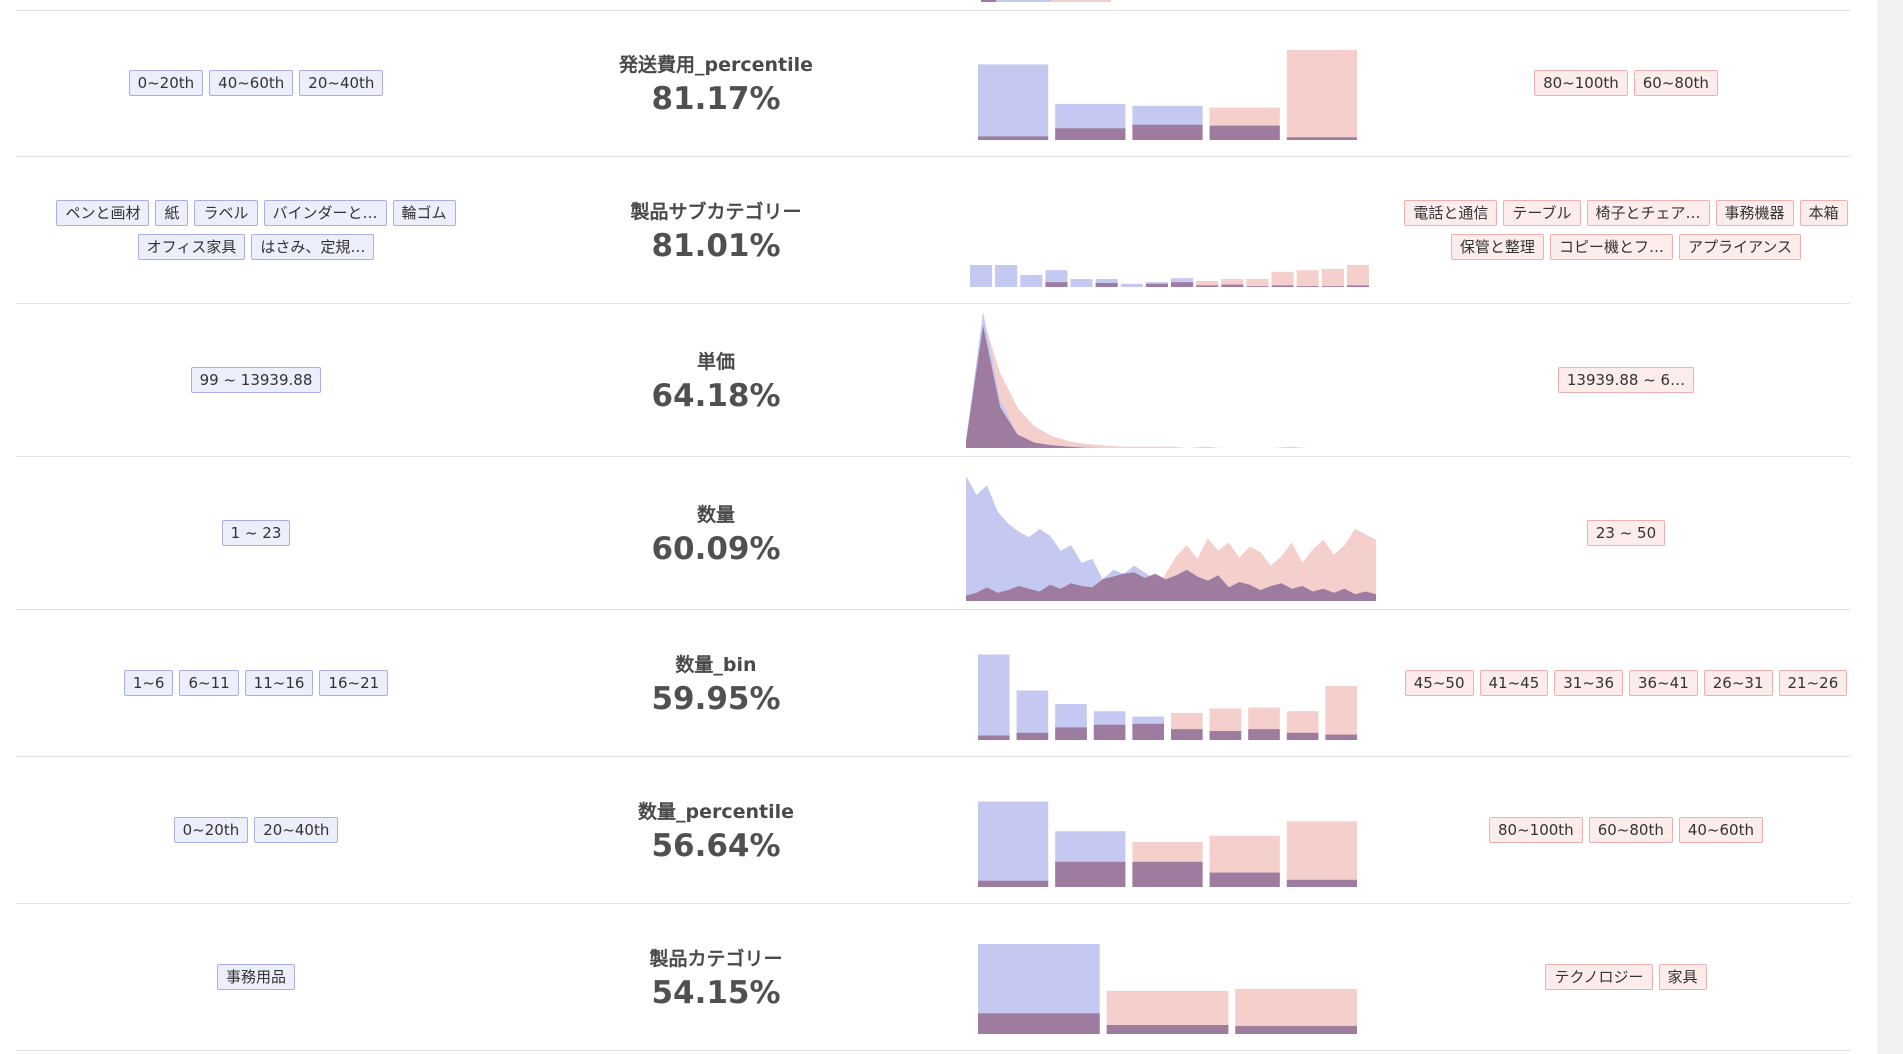 The height and width of the screenshot is (1054, 1903). I want to click on feature-name: 数量_bin, so click(716, 664).